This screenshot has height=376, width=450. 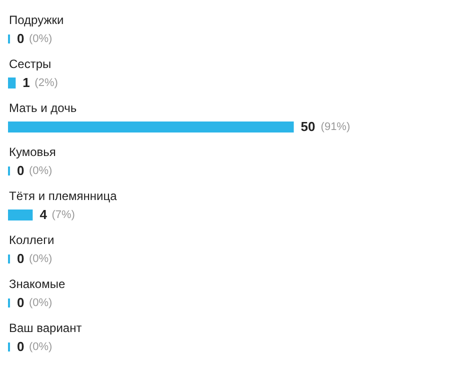 What do you see at coordinates (45, 328) in the screenshot?
I see `y-tick-label: Ваш вариант` at bounding box center [45, 328].